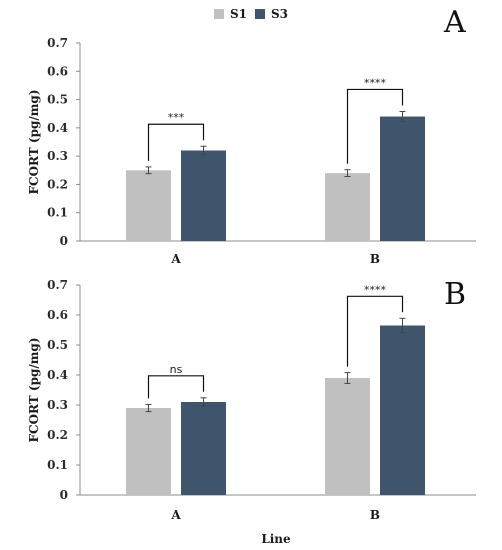 The image size is (502, 550). Describe the element at coordinates (238, 14) in the screenshot. I see `legend-label-s1: S1` at that location.